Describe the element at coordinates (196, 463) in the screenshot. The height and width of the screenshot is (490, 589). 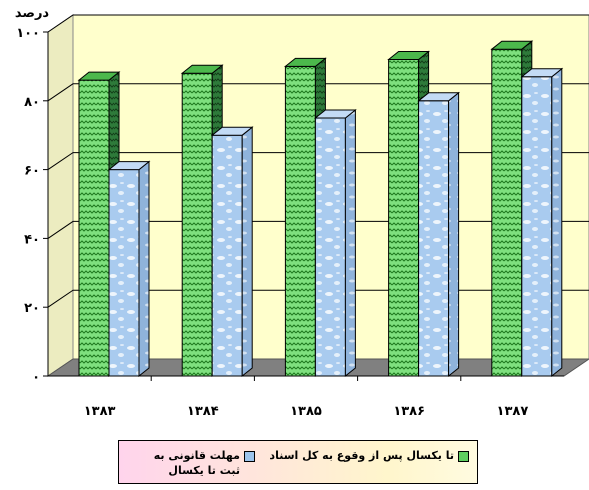
I see `legend-label-blue: مهلت قانونی به ثبت تا یکسال` at that location.